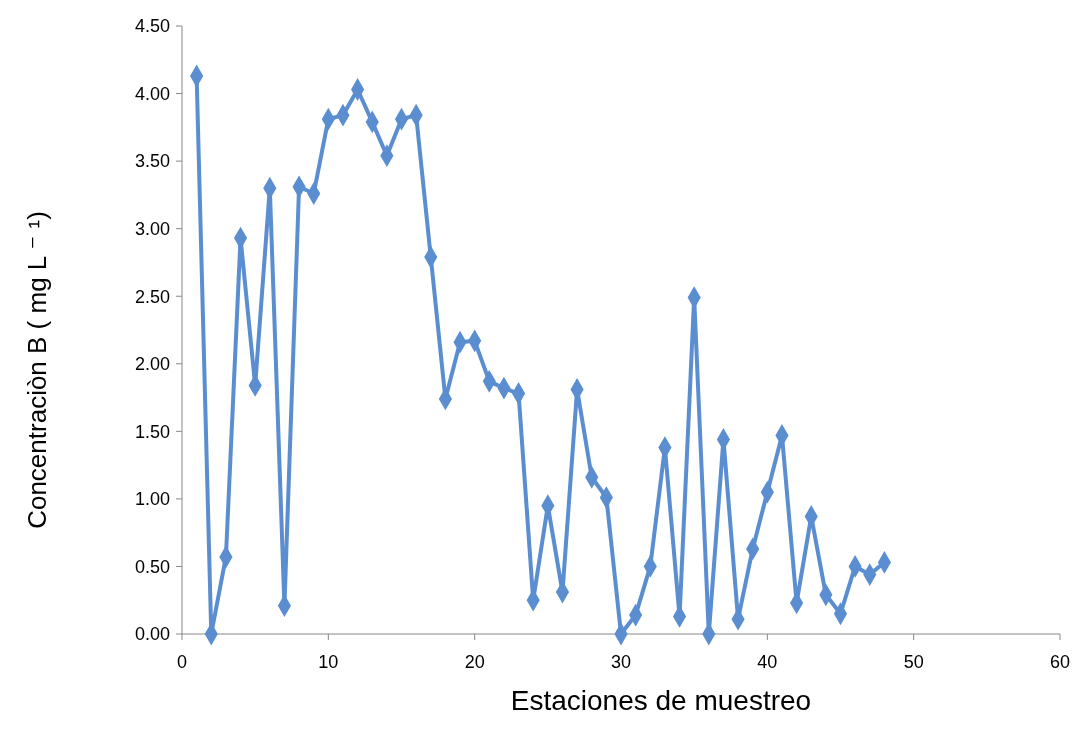  I want to click on y-tick-label: 3.50, so click(152, 161).